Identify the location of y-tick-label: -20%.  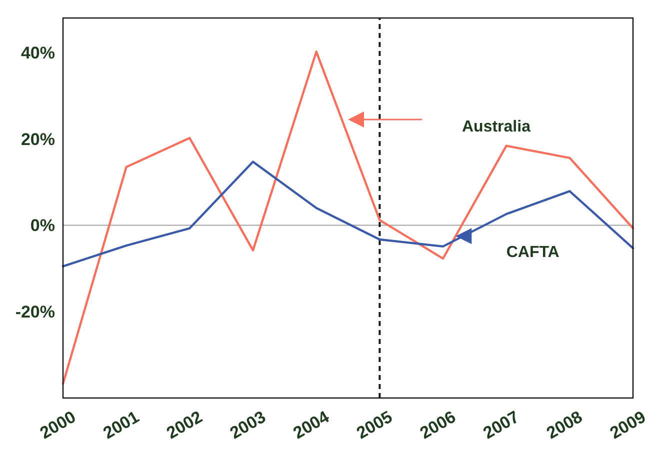
(35, 312).